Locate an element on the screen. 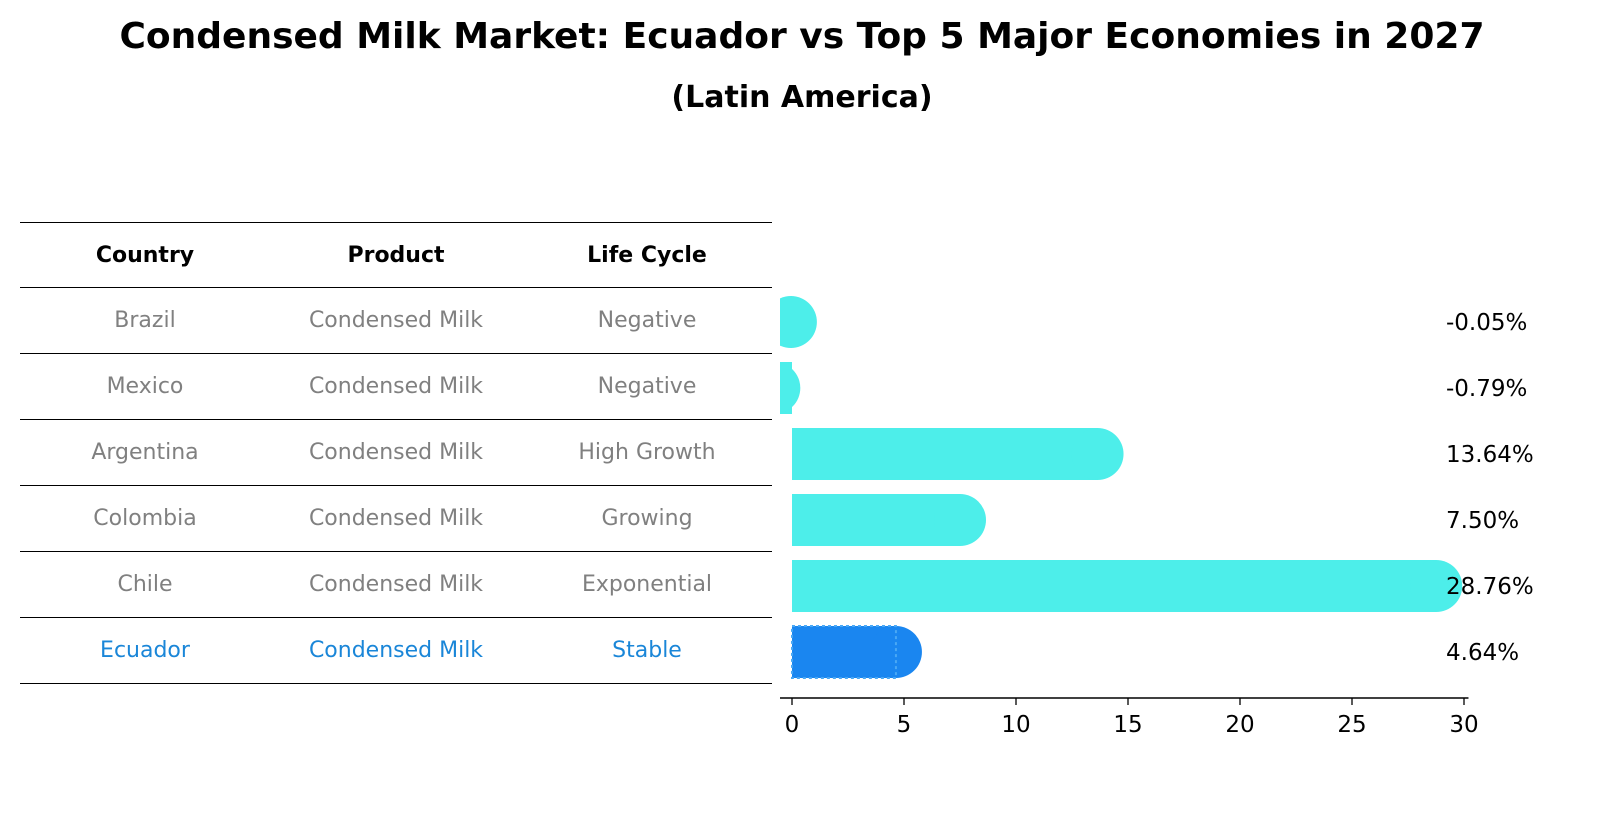 The image size is (1604, 823). table-row: Mexico Condensed Milk Negative is located at coordinates (396, 387).